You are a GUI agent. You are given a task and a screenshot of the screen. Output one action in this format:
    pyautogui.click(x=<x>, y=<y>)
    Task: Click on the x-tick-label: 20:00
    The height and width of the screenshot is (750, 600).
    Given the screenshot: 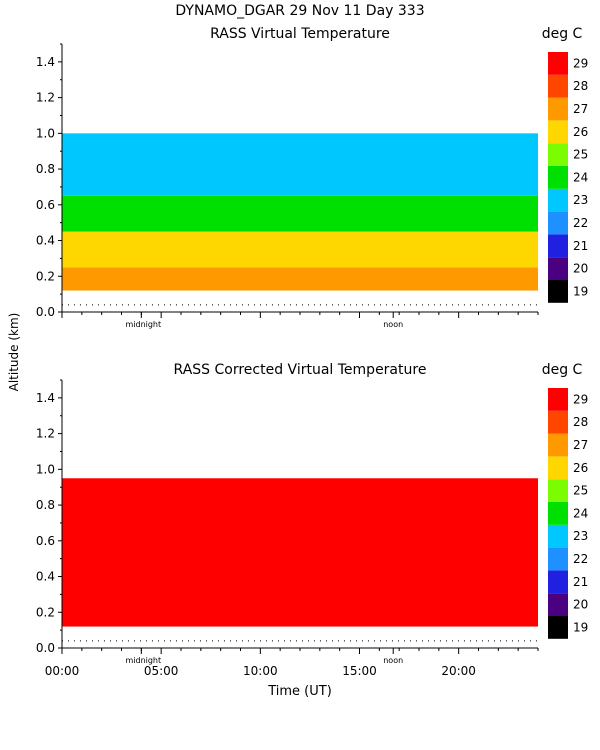 What is the action you would take?
    pyautogui.click(x=458, y=671)
    